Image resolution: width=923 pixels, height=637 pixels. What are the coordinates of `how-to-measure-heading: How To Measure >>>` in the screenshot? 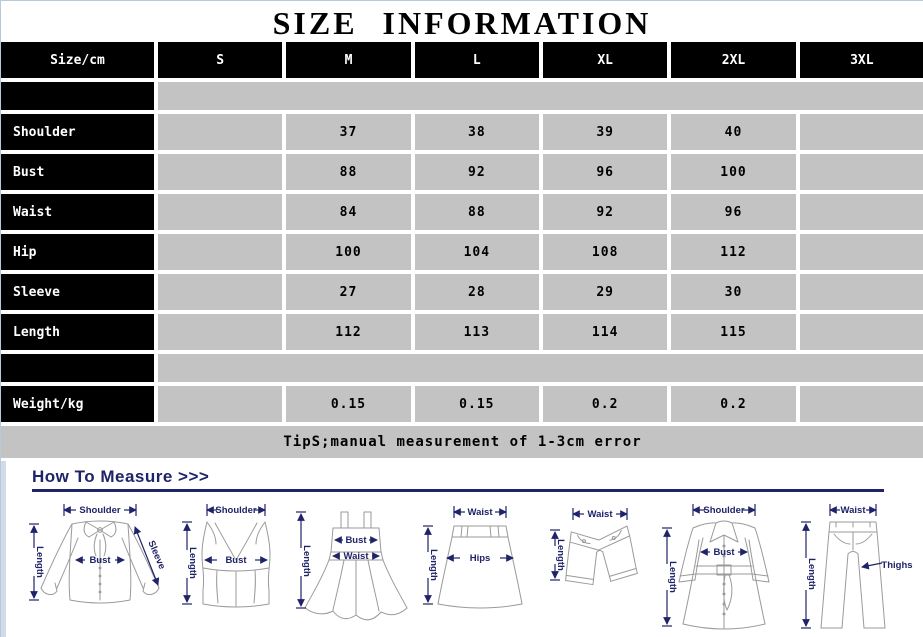 It's located at (121, 476).